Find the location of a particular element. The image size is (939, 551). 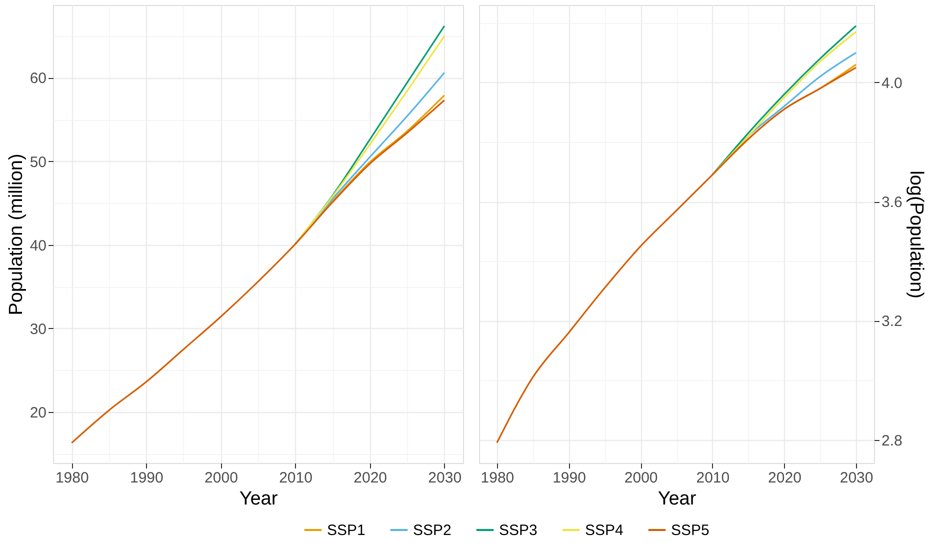

y2-axis-title: log(Population) is located at coordinates (915, 234).